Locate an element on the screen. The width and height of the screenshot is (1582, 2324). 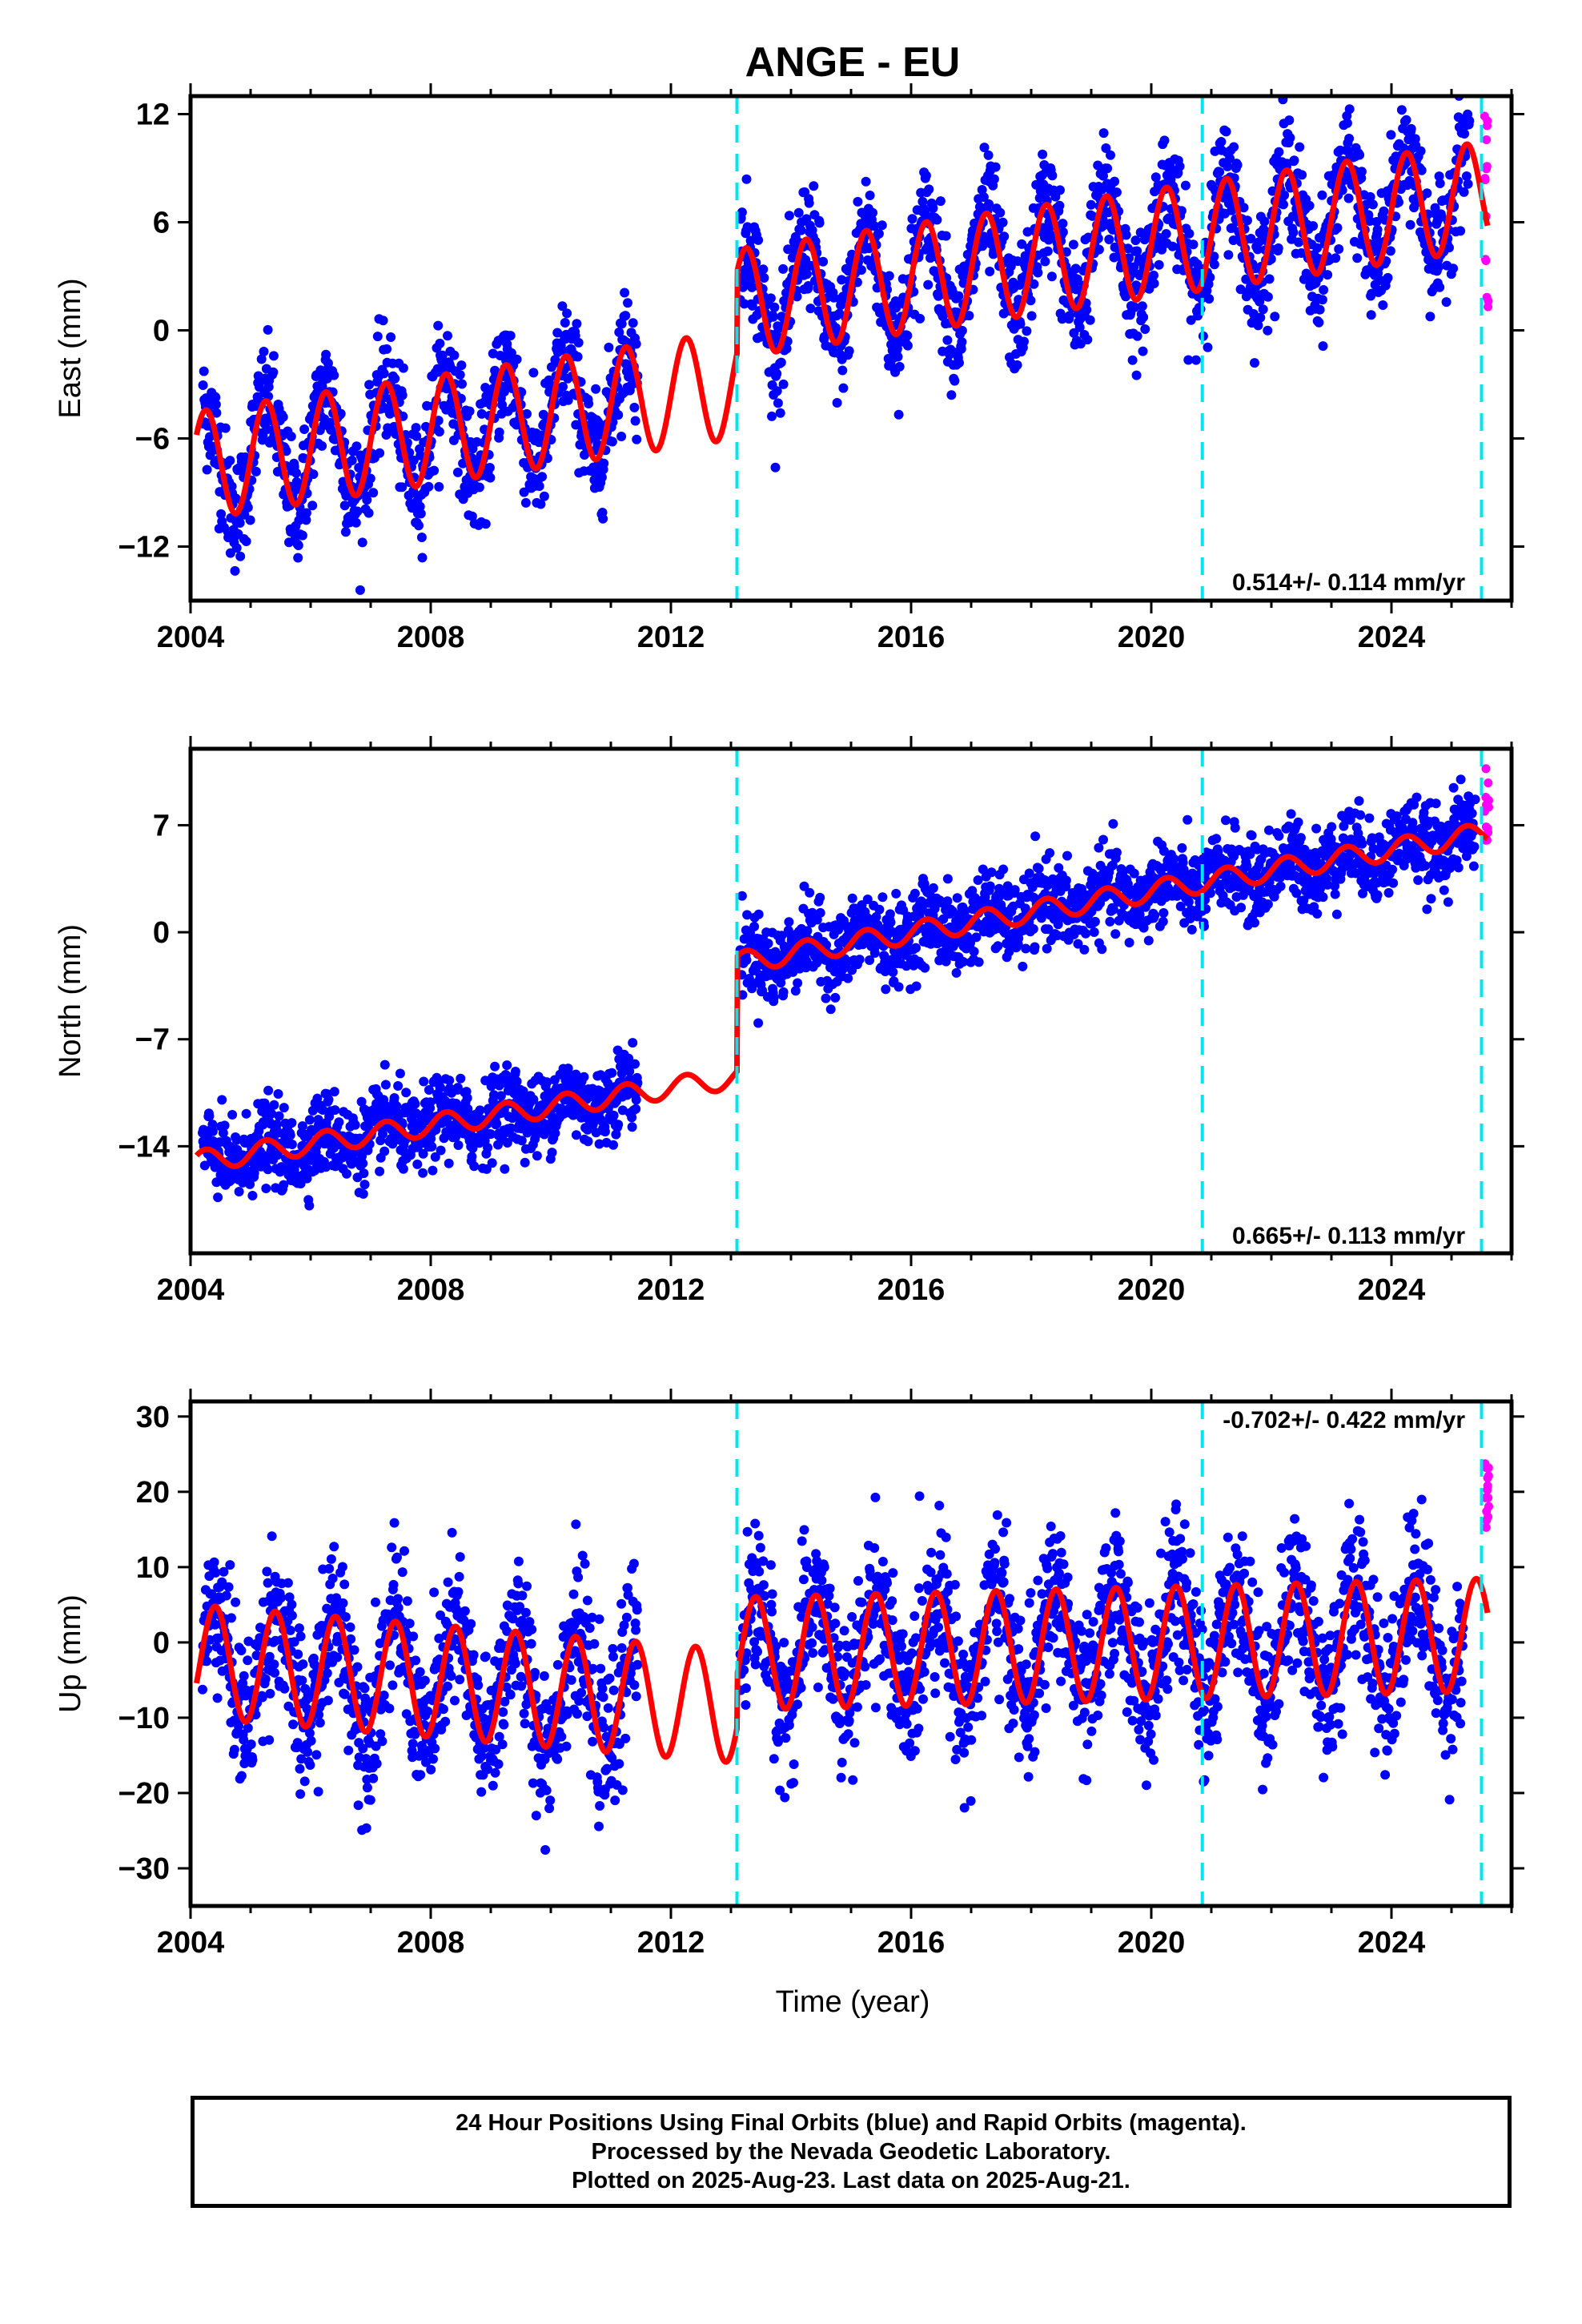
chart-title: ANGE - EU is located at coordinates (853, 62).